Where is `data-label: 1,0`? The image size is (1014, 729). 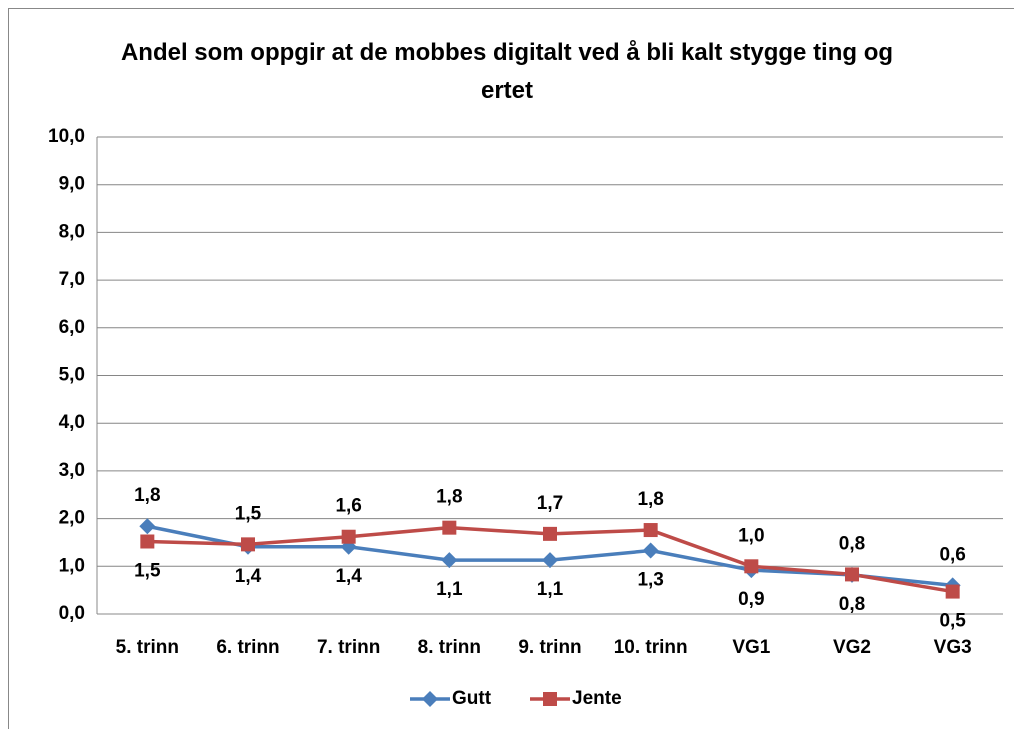
data-label: 1,0 is located at coordinates (751, 535).